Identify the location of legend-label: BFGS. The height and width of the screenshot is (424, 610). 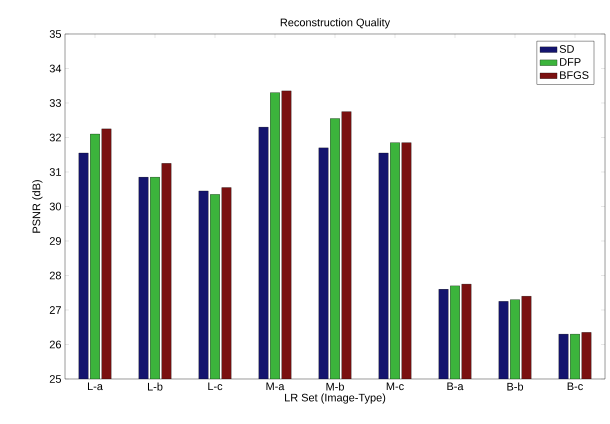
(574, 75).